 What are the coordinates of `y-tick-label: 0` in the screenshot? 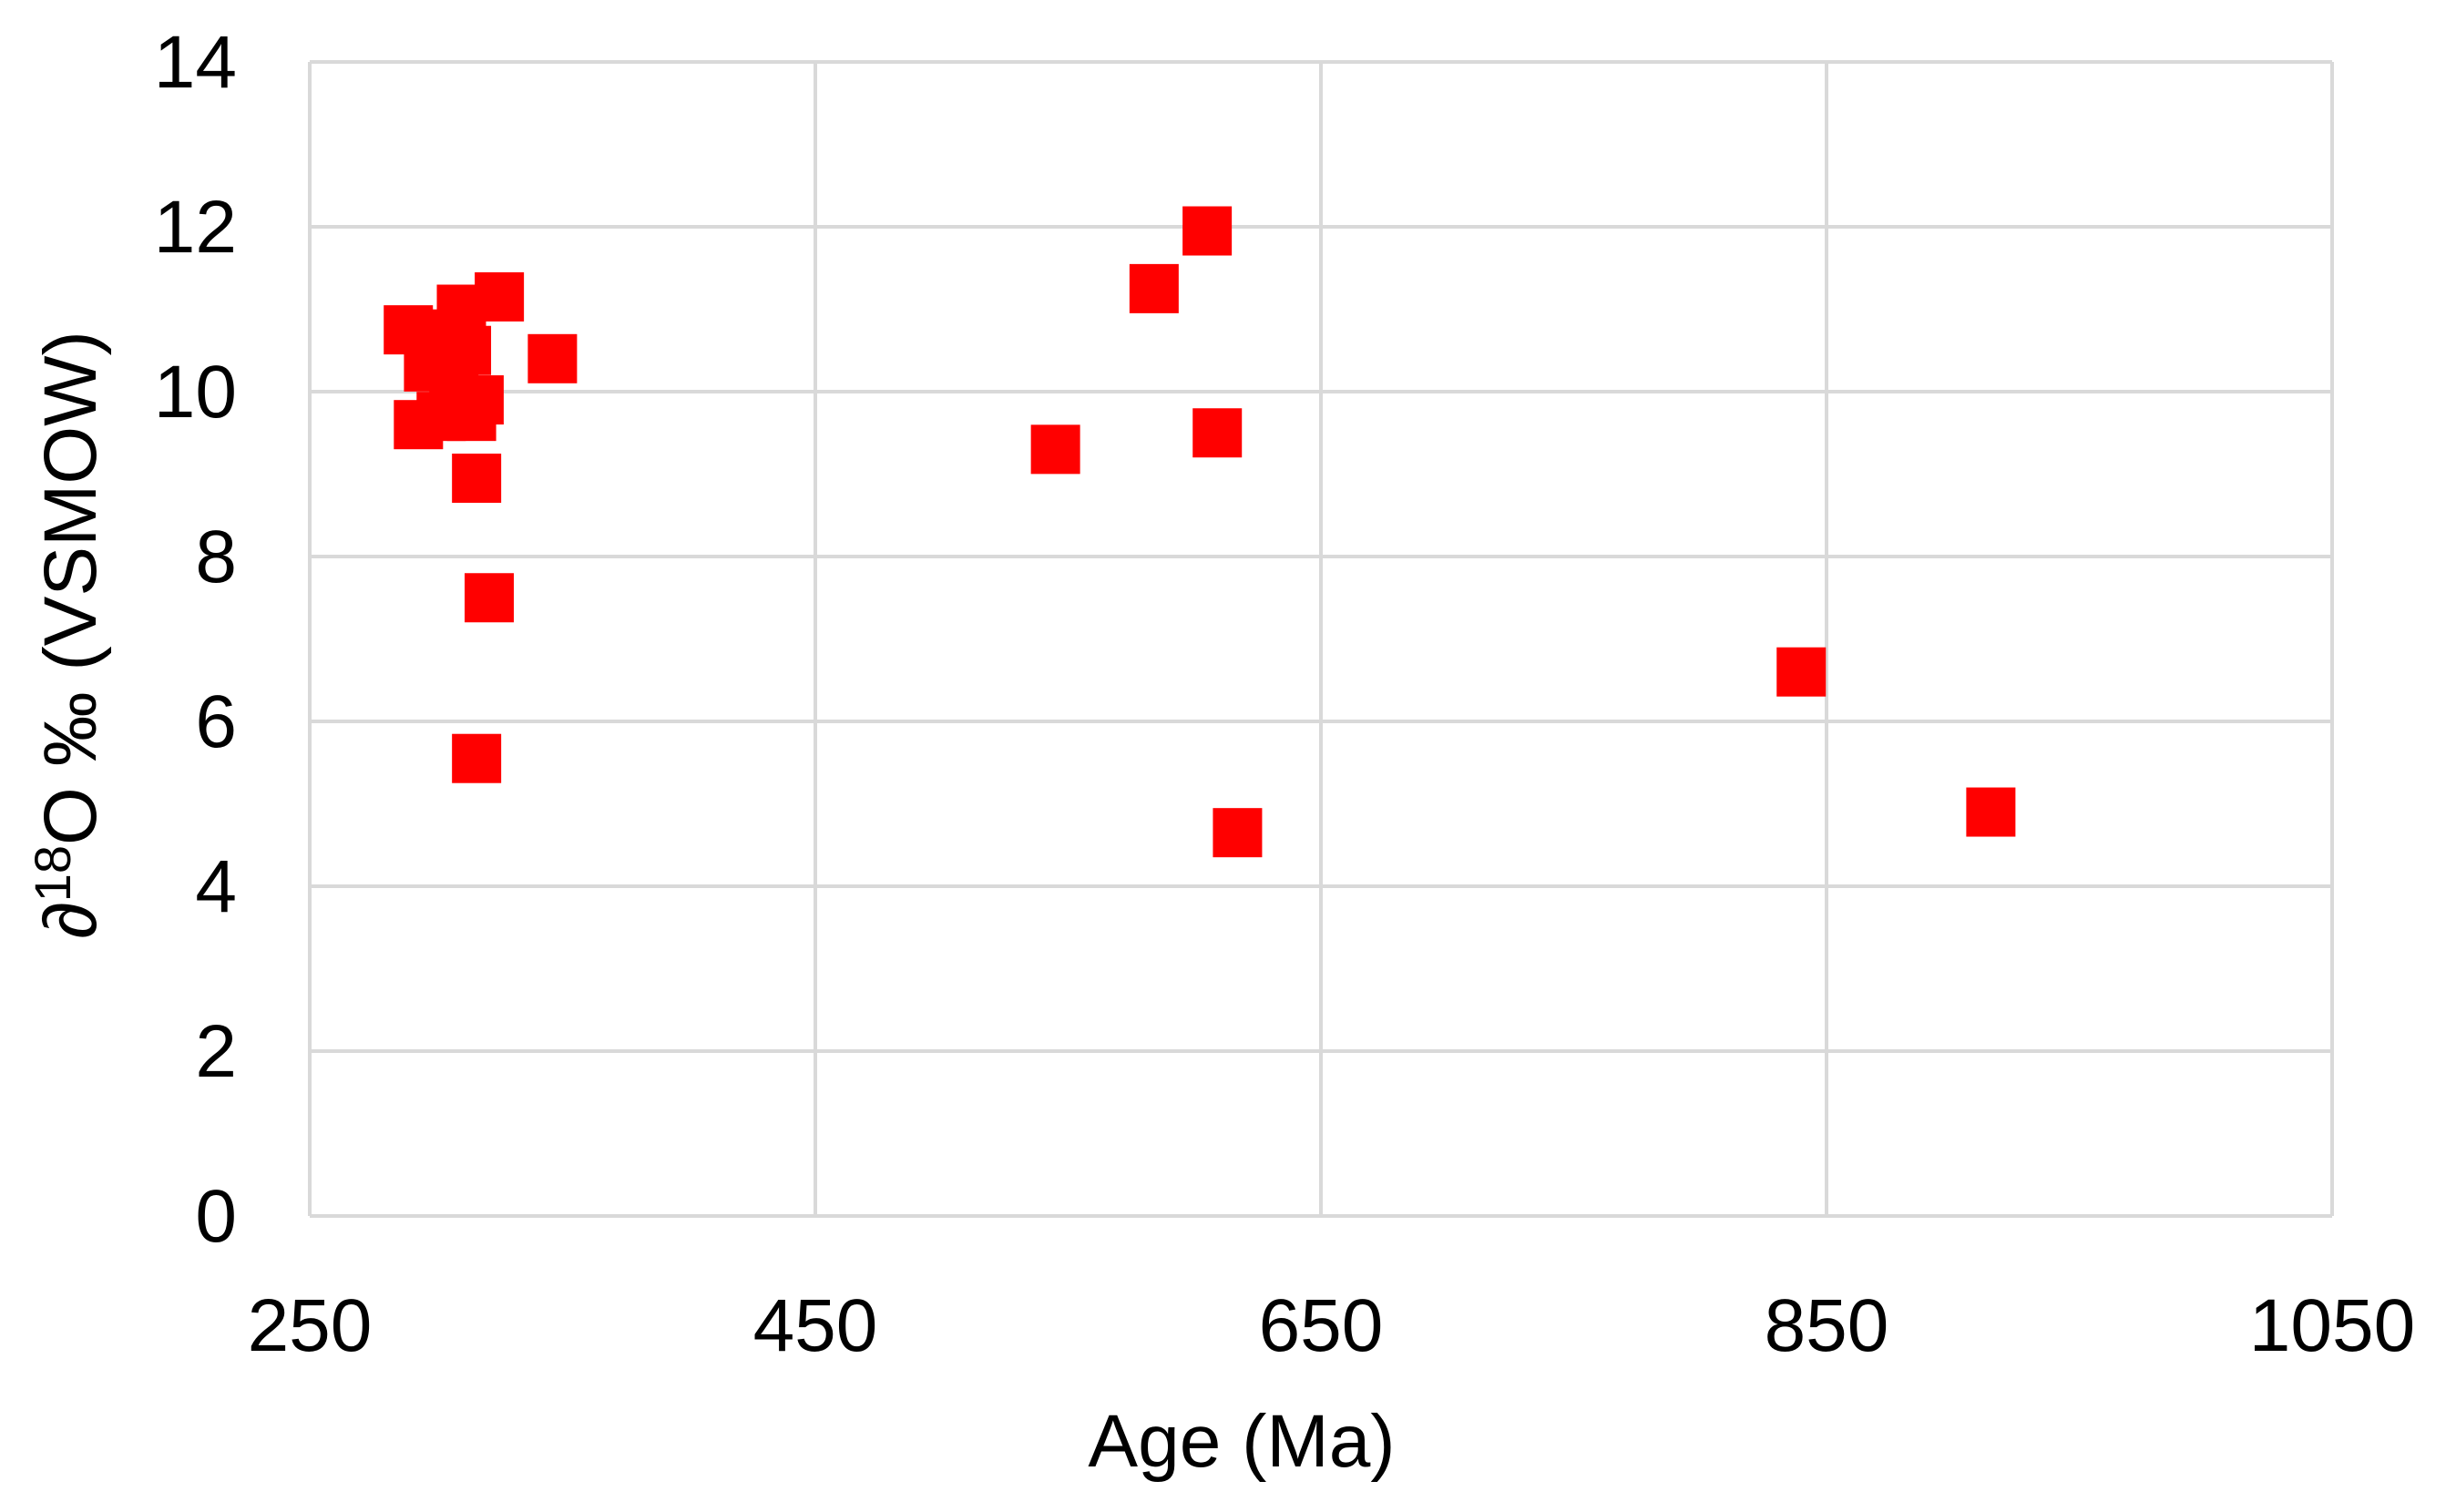 It's located at (216, 1216).